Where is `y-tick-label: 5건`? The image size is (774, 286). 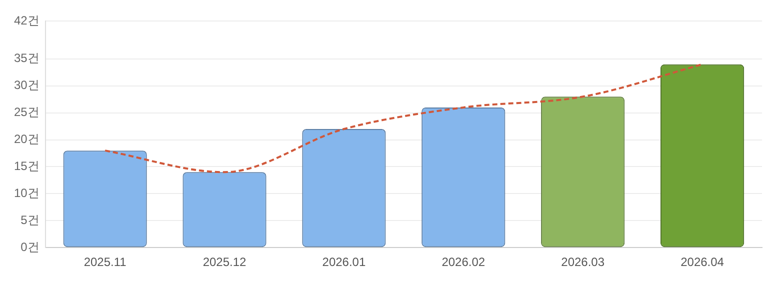
y-tick-label: 5건 is located at coordinates (30, 219).